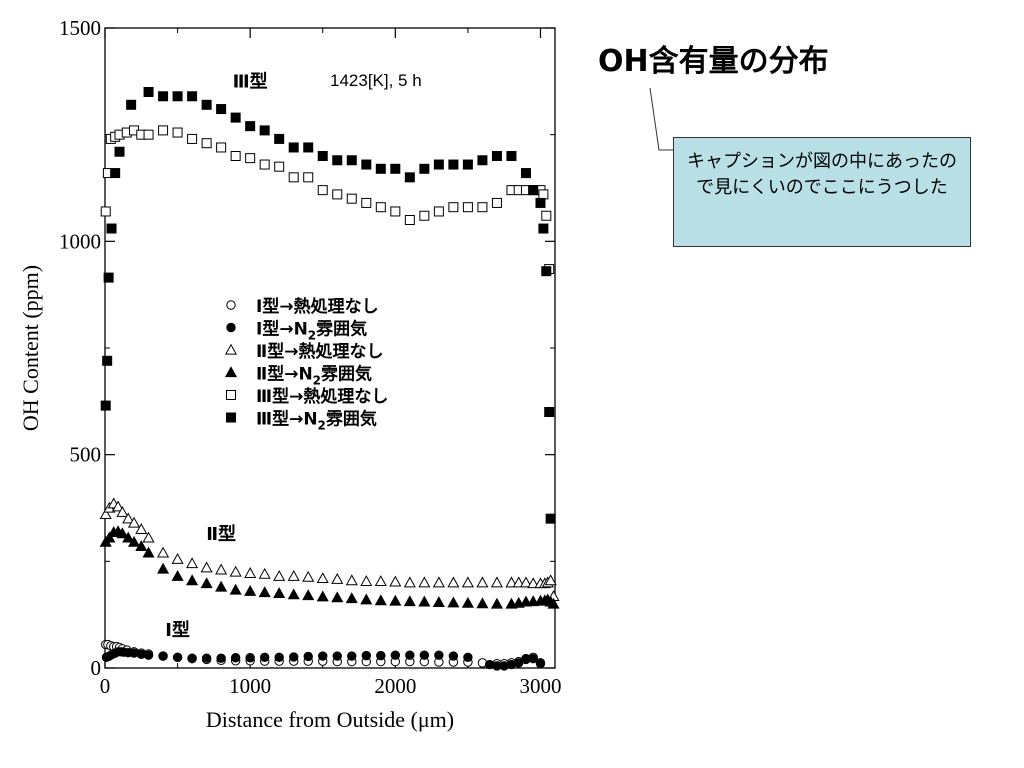 This screenshot has height=768, width=1024. I want to click on slide-title: OH含有量の分布, so click(713, 61).